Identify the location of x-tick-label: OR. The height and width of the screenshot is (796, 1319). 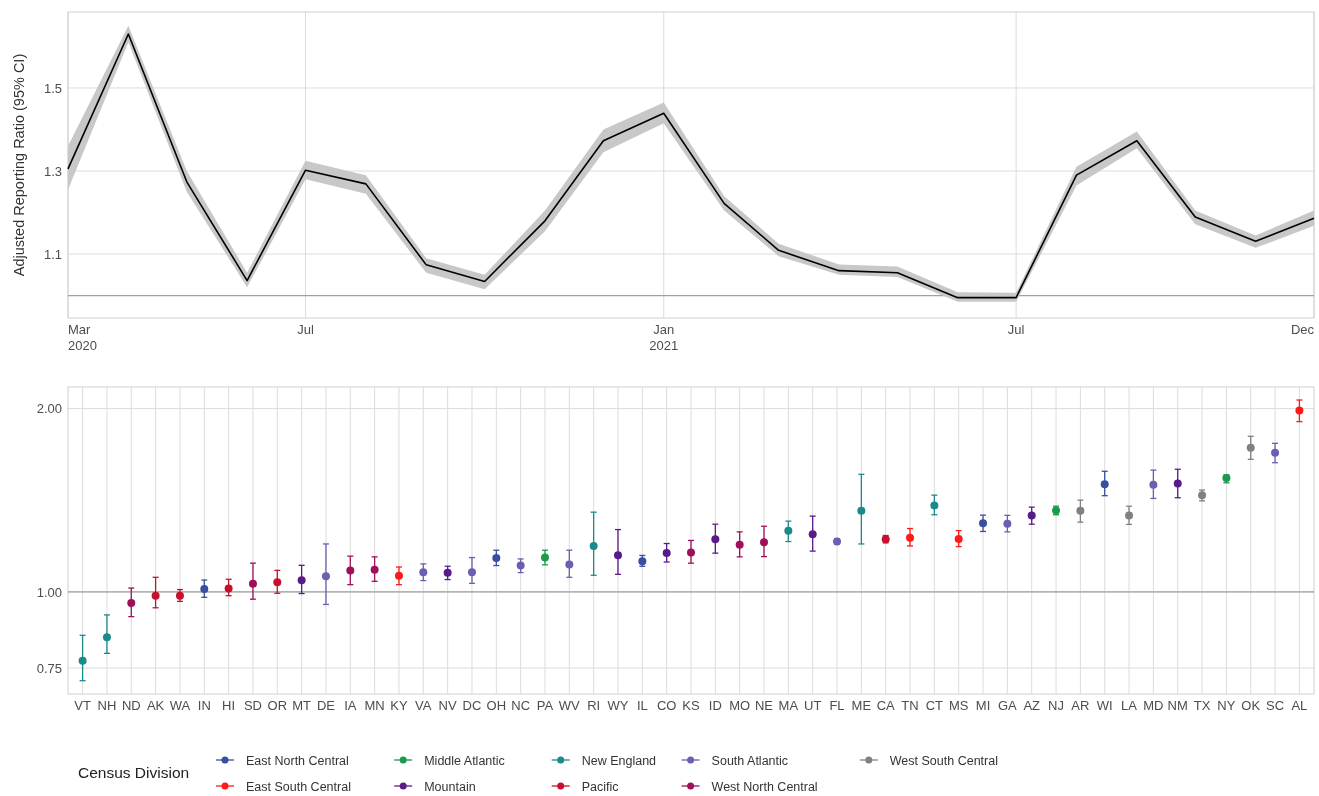
(277, 705).